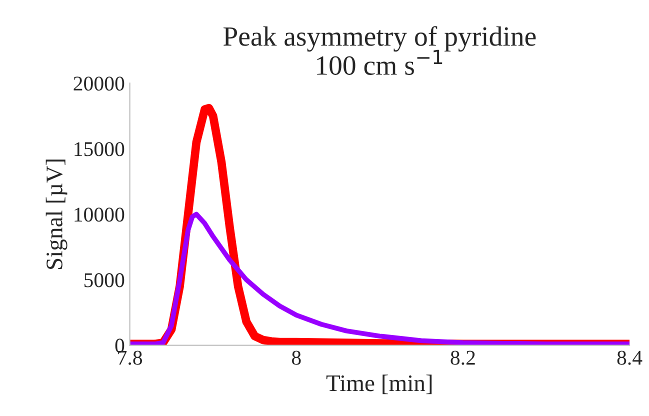 Image resolution: width=649 pixels, height=416 pixels. I want to click on y-axis-title: Signal [µV], so click(57, 214).